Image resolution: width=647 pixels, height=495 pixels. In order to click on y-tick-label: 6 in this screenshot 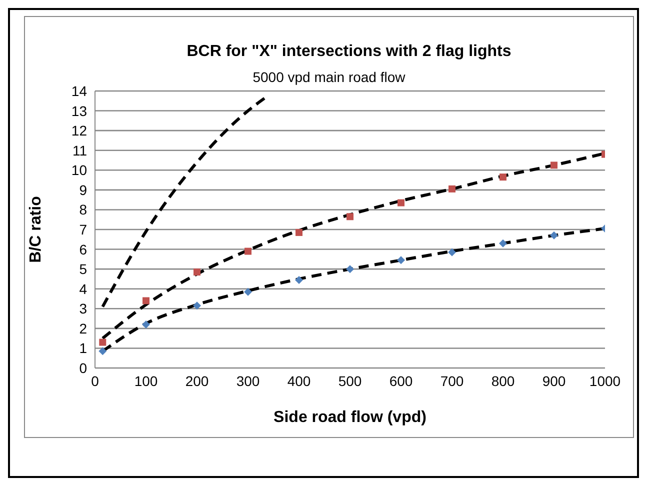, I will do `click(83, 249)`.